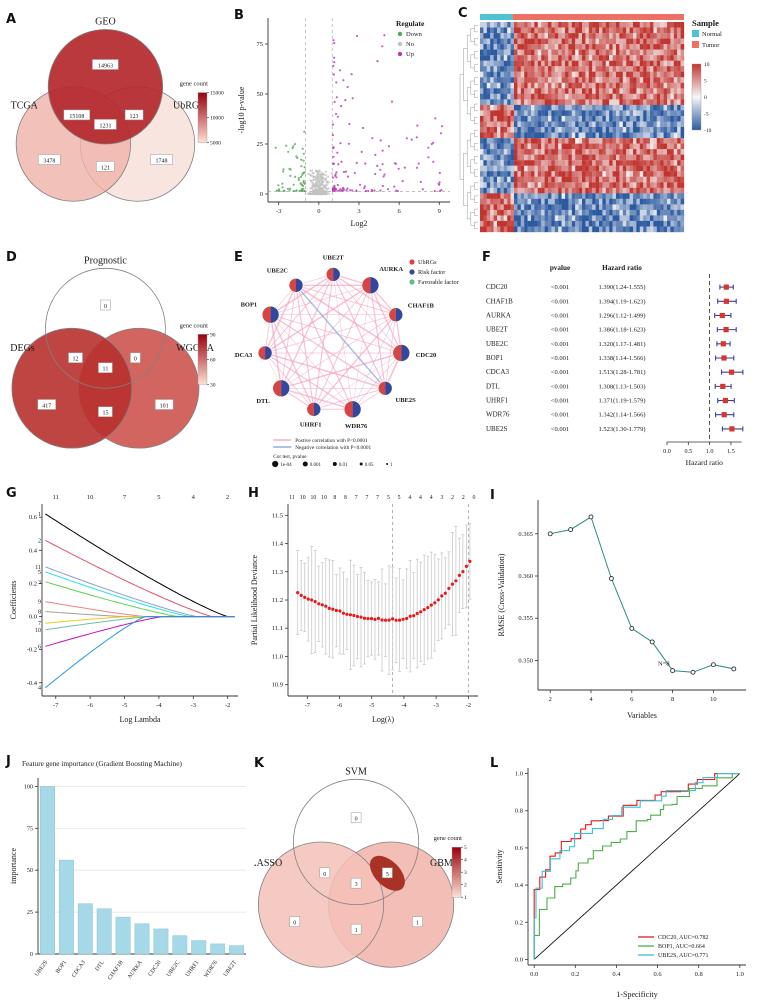 The height and width of the screenshot is (1007, 761). What do you see at coordinates (560, 268) in the screenshot?
I see `svg-text: pvalue` at bounding box center [560, 268].